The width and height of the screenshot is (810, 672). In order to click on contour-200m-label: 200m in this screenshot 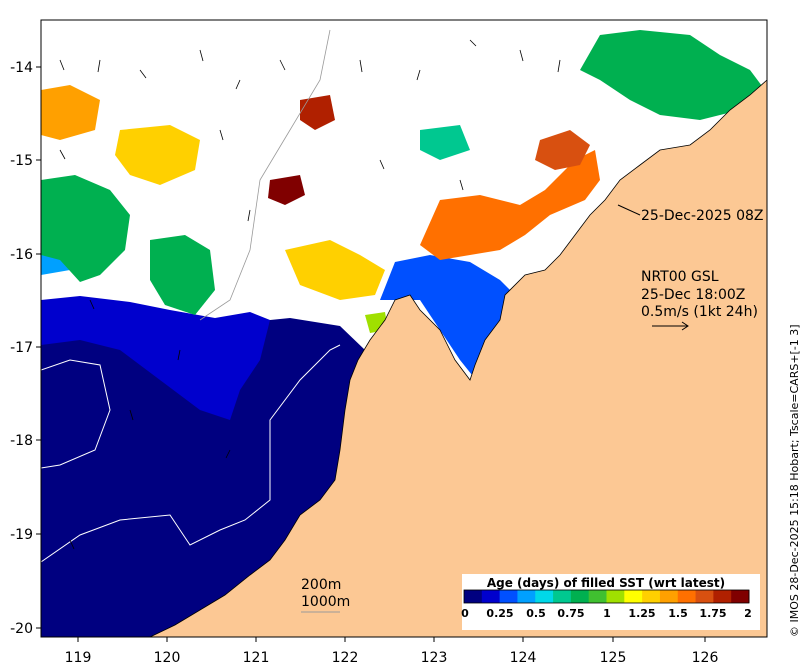, I will do `click(321, 585)`.